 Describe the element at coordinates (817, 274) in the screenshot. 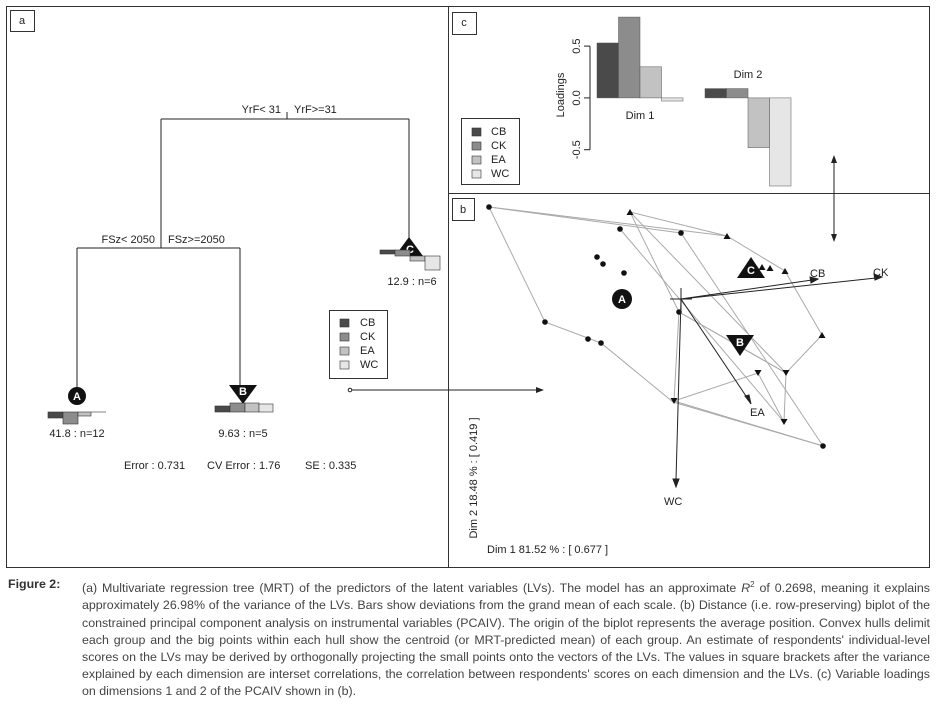

I see `vector-label: CB` at that location.